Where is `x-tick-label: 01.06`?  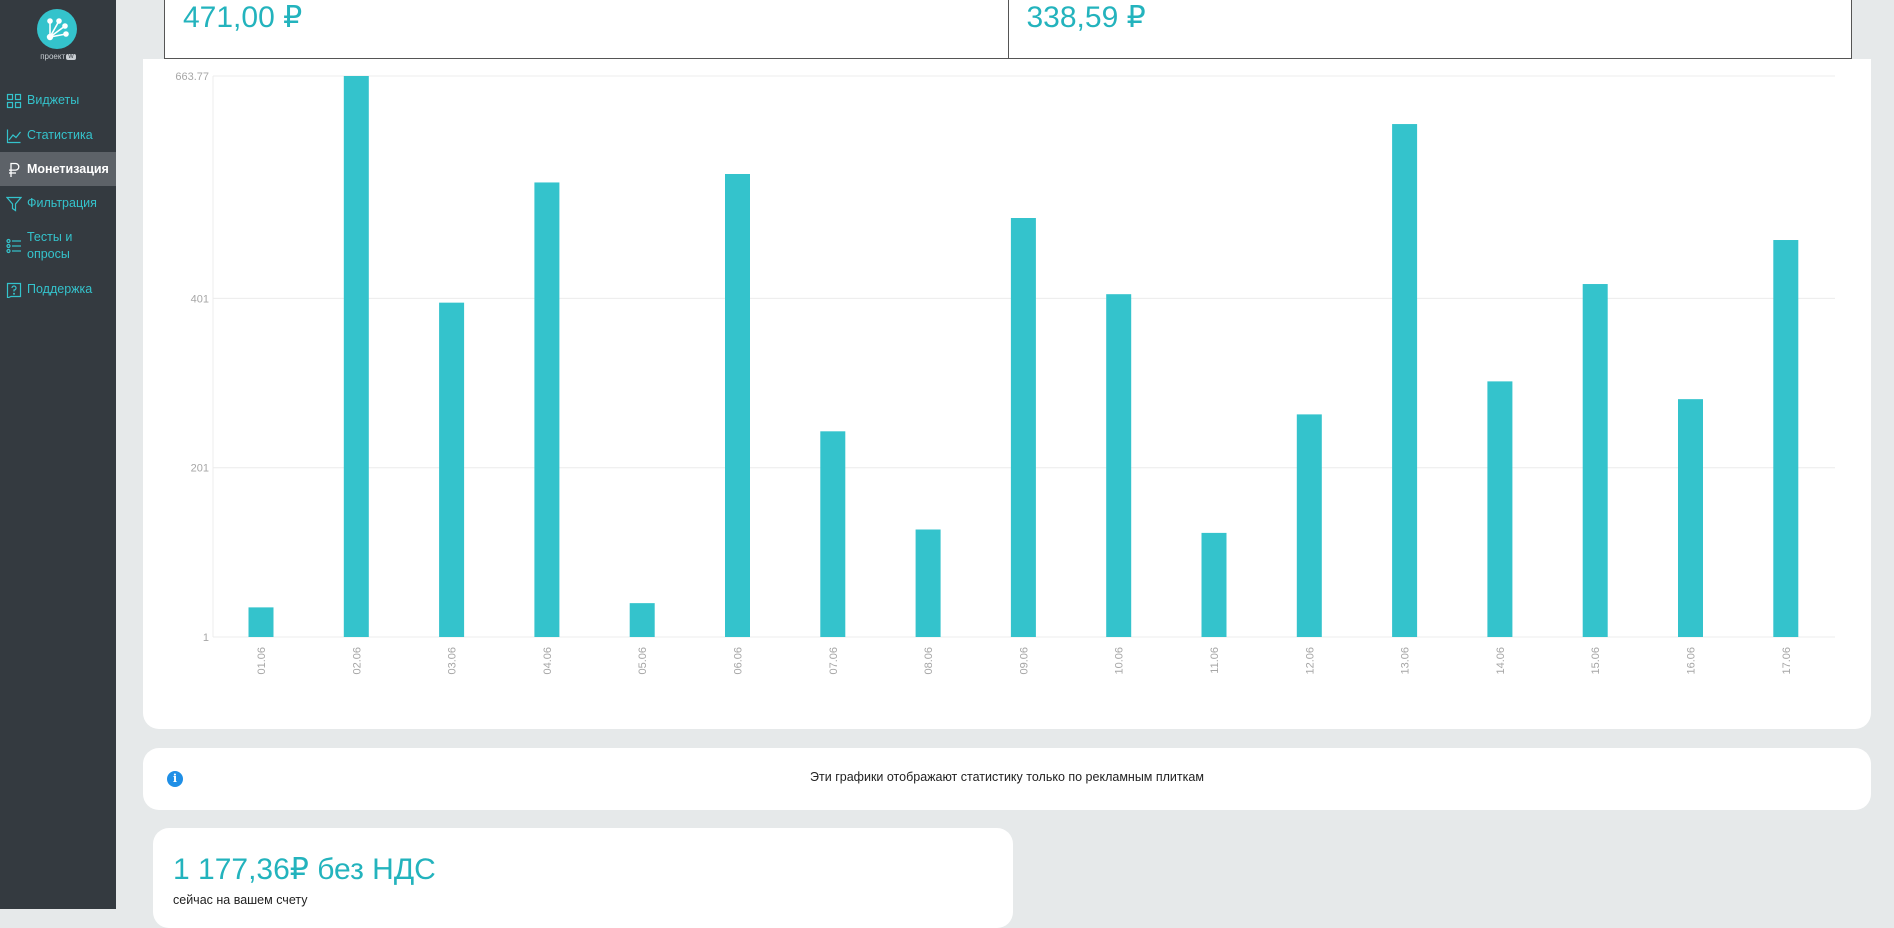
x-tick-label: 01.06 is located at coordinates (262, 661).